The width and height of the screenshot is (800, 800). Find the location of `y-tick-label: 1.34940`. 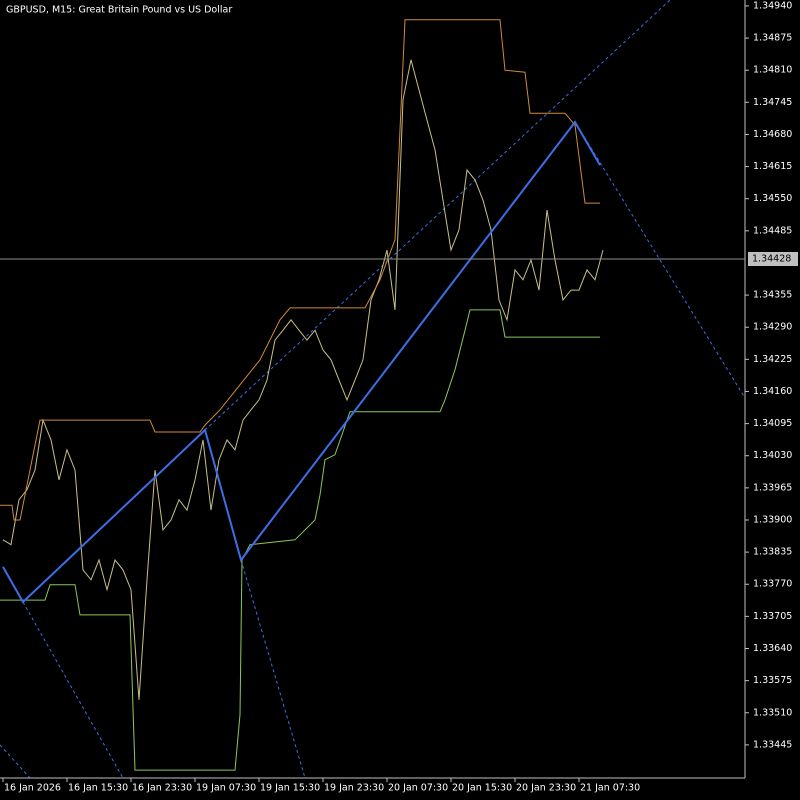

y-tick-label: 1.34940 is located at coordinates (772, 5).